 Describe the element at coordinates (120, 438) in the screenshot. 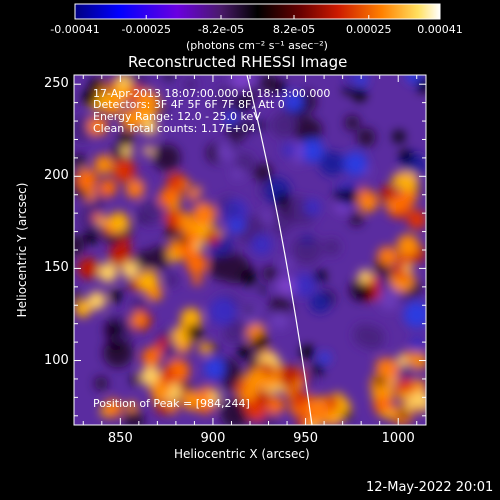

I see `x-tick-label: 850` at that location.